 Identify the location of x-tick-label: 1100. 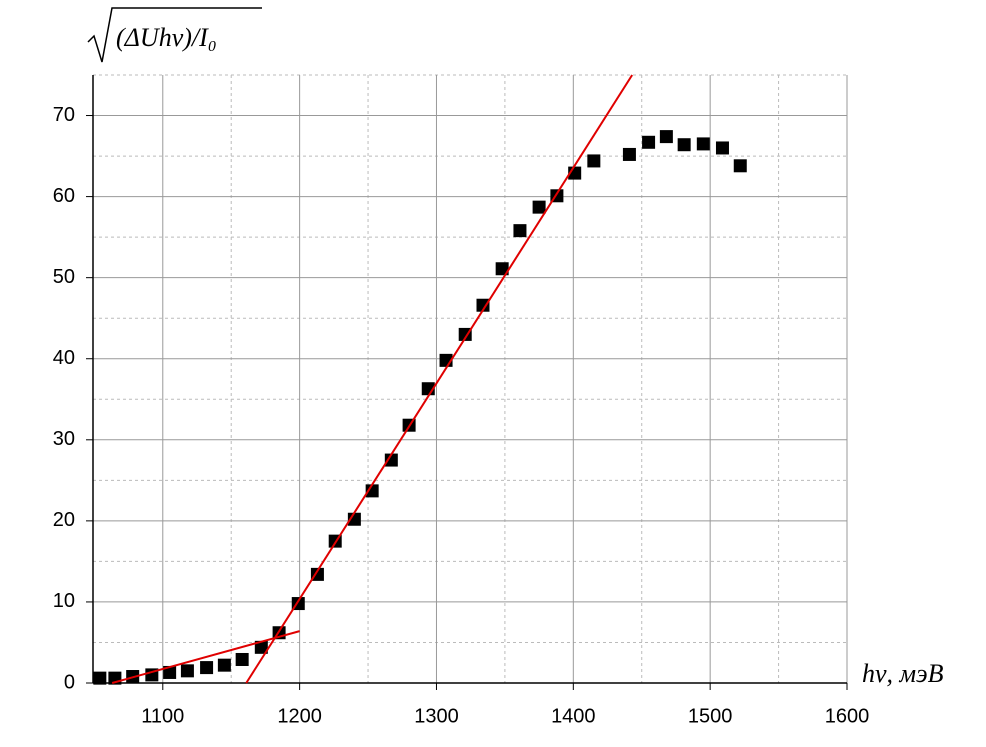
(162, 716).